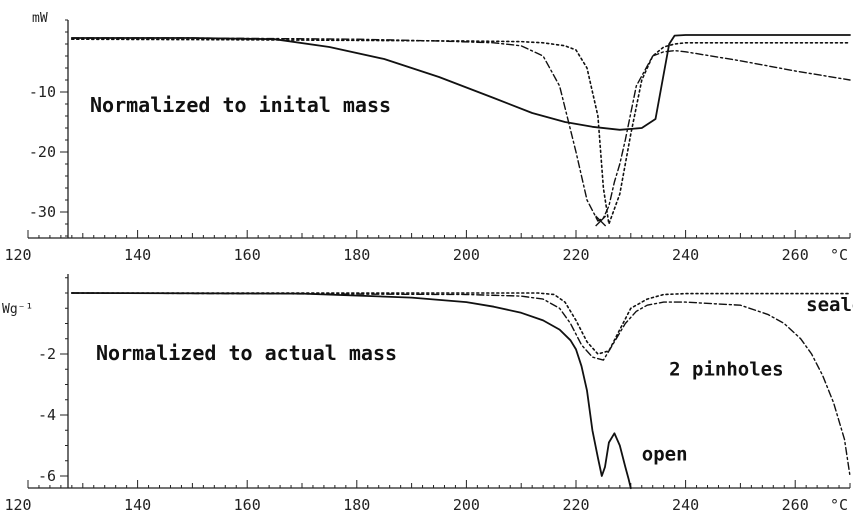 This screenshot has height=518, width=853. What do you see at coordinates (47, 354) in the screenshot?
I see `y-tick-label: -2` at bounding box center [47, 354].